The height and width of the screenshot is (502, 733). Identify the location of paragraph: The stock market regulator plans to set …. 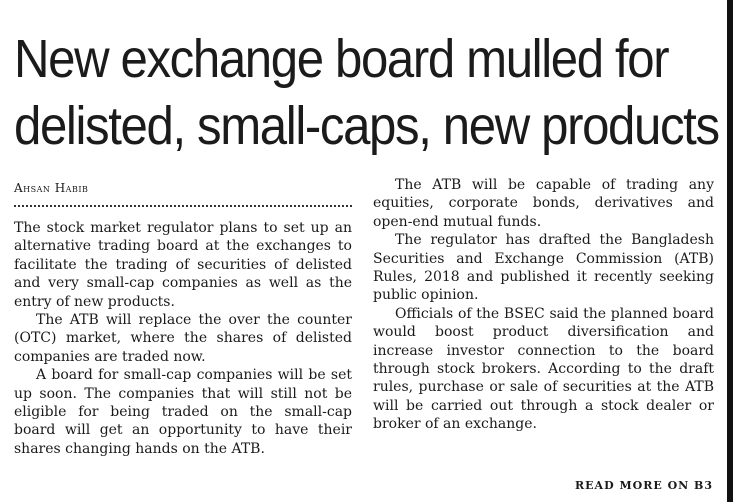
(183, 265).